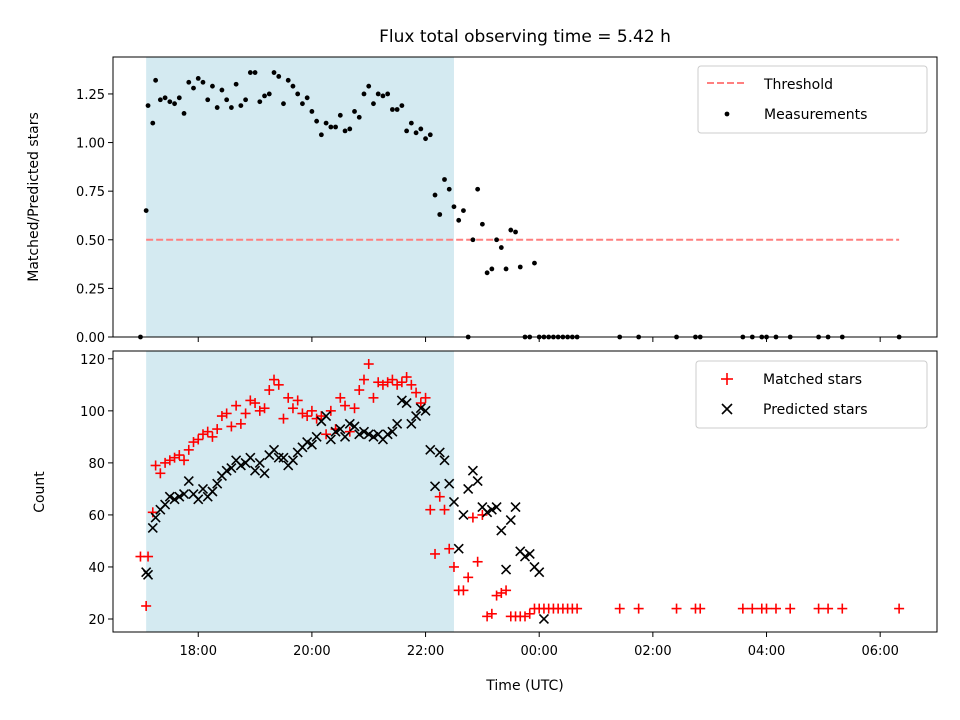 The width and height of the screenshot is (960, 720). What do you see at coordinates (815, 115) in the screenshot?
I see `legend-measurements-label: Measurements` at bounding box center [815, 115].